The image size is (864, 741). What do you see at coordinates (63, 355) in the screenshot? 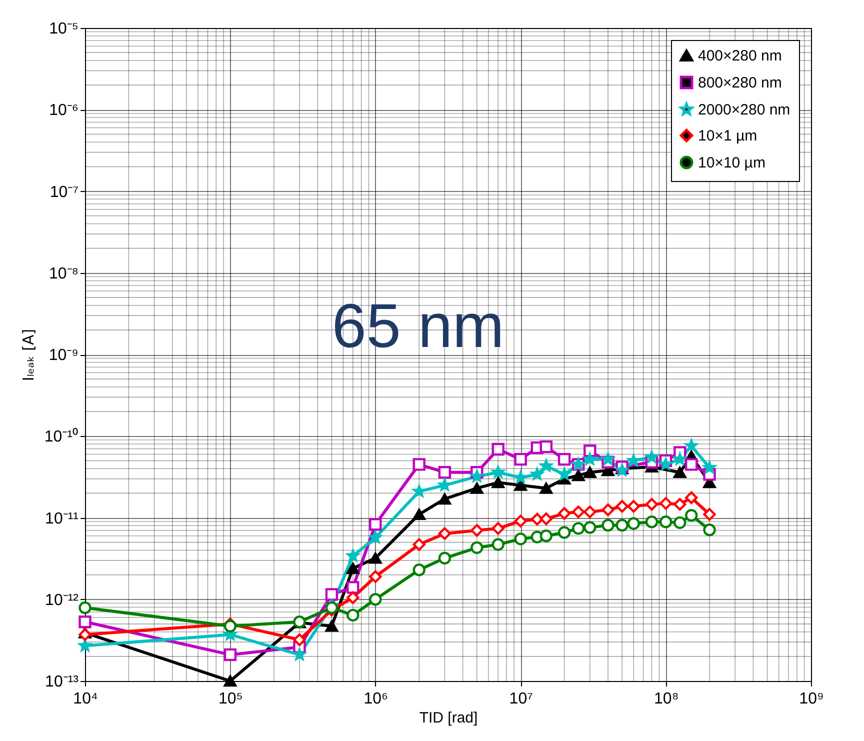
I see `y-tick-label: 10⁻⁹` at bounding box center [63, 355].